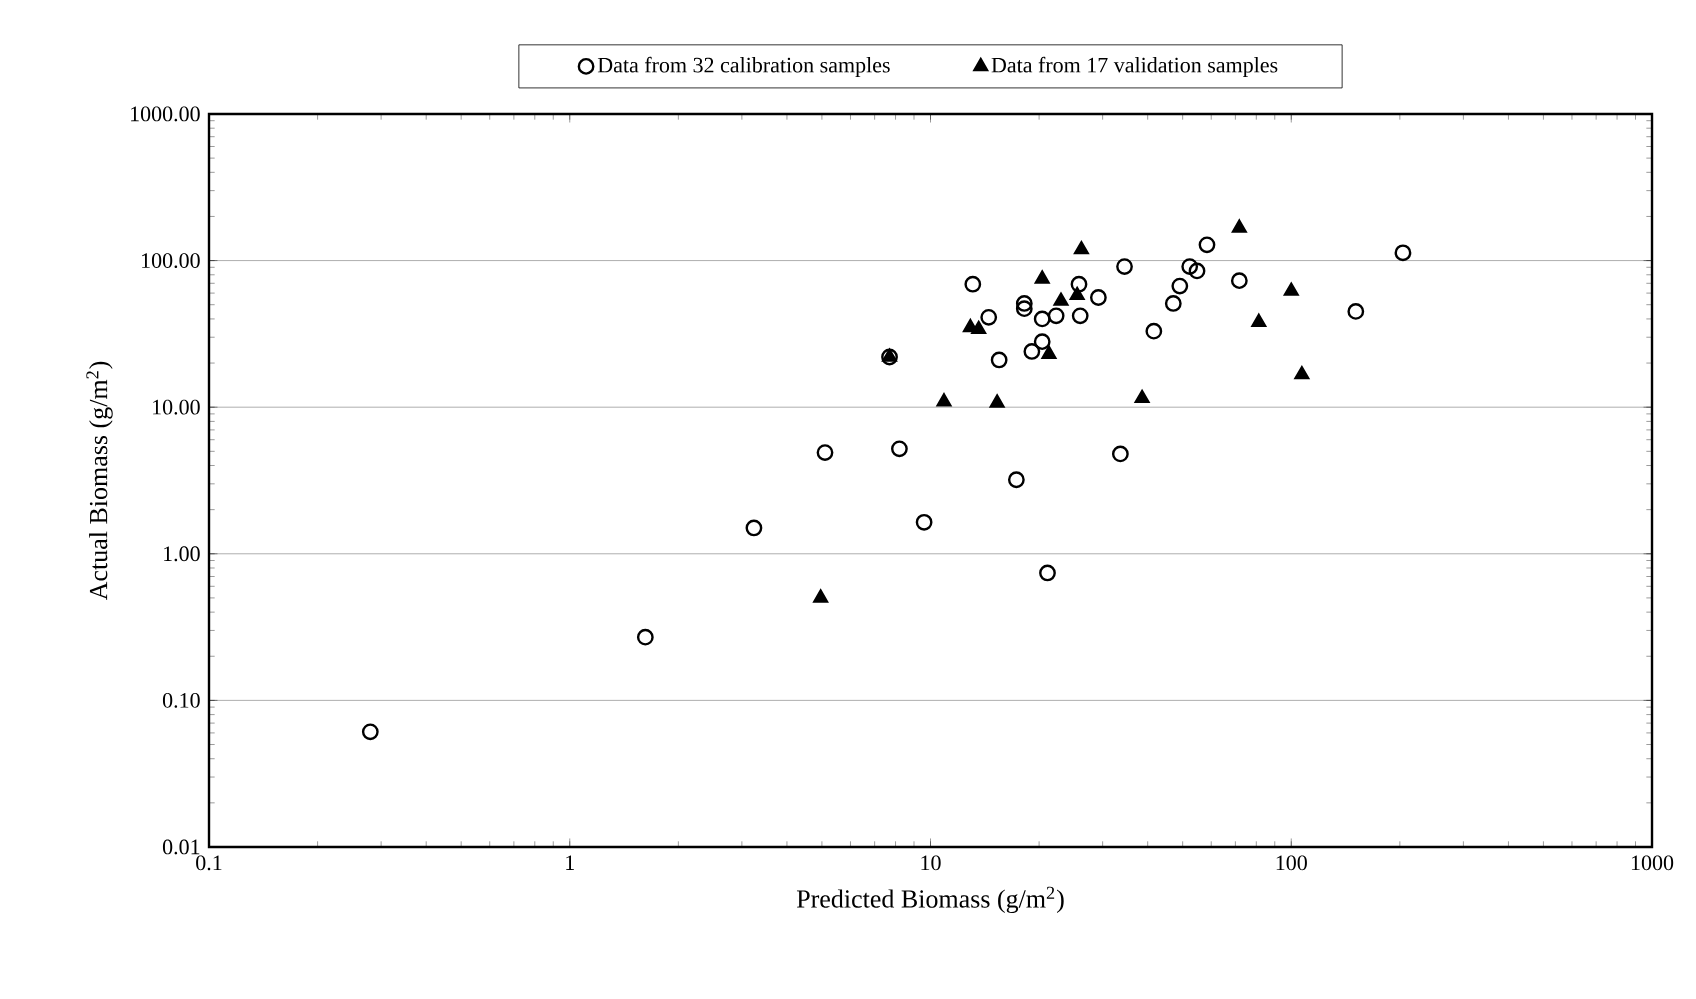 The image size is (1696, 999). I want to click on y-tick-label: 0.10, so click(181, 700).